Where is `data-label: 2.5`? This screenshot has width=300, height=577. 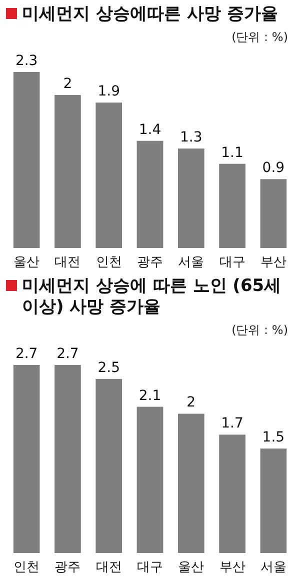
data-label: 2.5 is located at coordinates (109, 368).